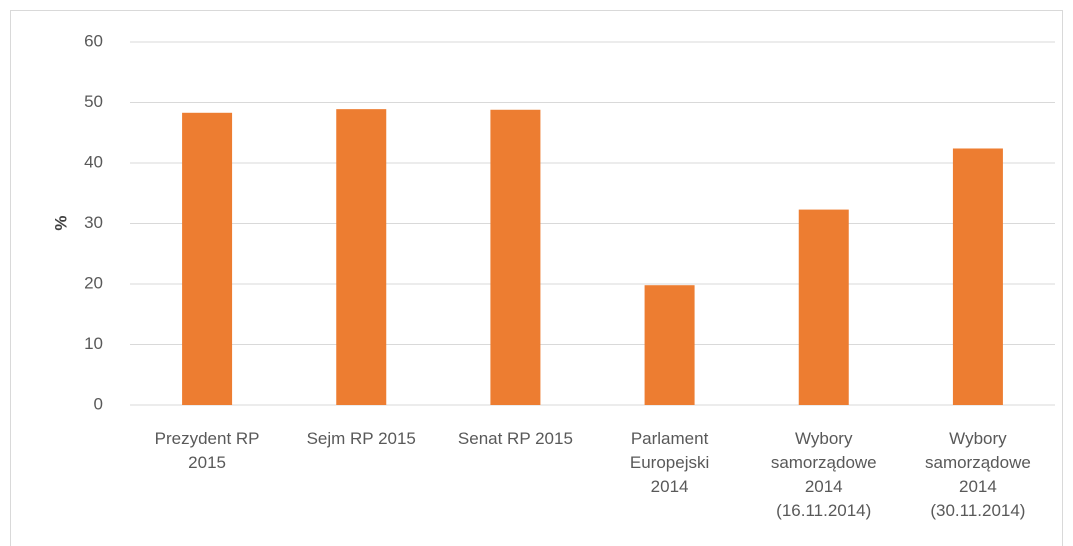 The width and height of the screenshot is (1073, 546). I want to click on y-tick-label: 0, so click(98, 403).